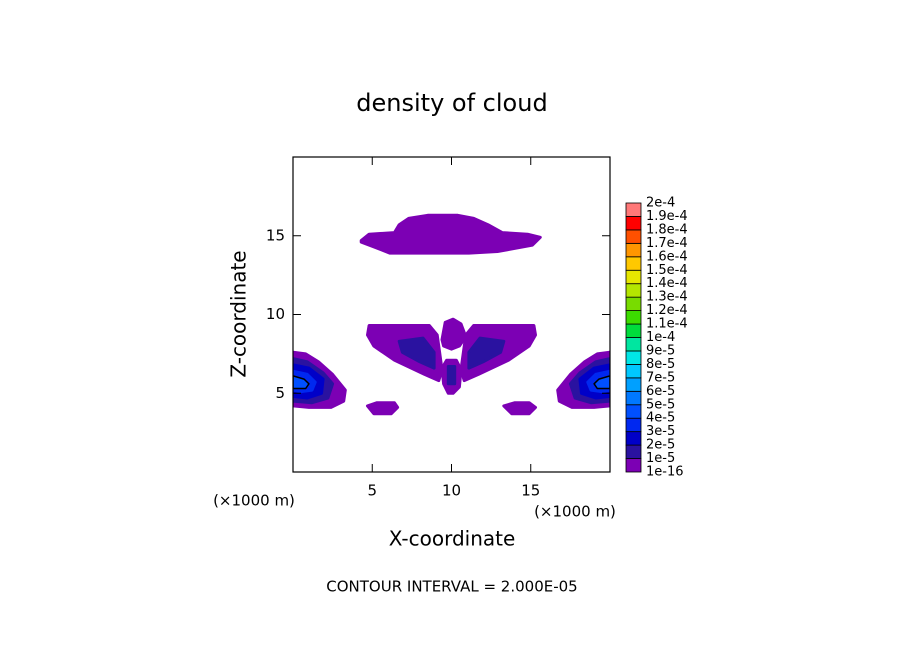 The width and height of the screenshot is (904, 658). Describe the element at coordinates (660, 337) in the screenshot. I see `colorbar-label: 1e-4` at that location.